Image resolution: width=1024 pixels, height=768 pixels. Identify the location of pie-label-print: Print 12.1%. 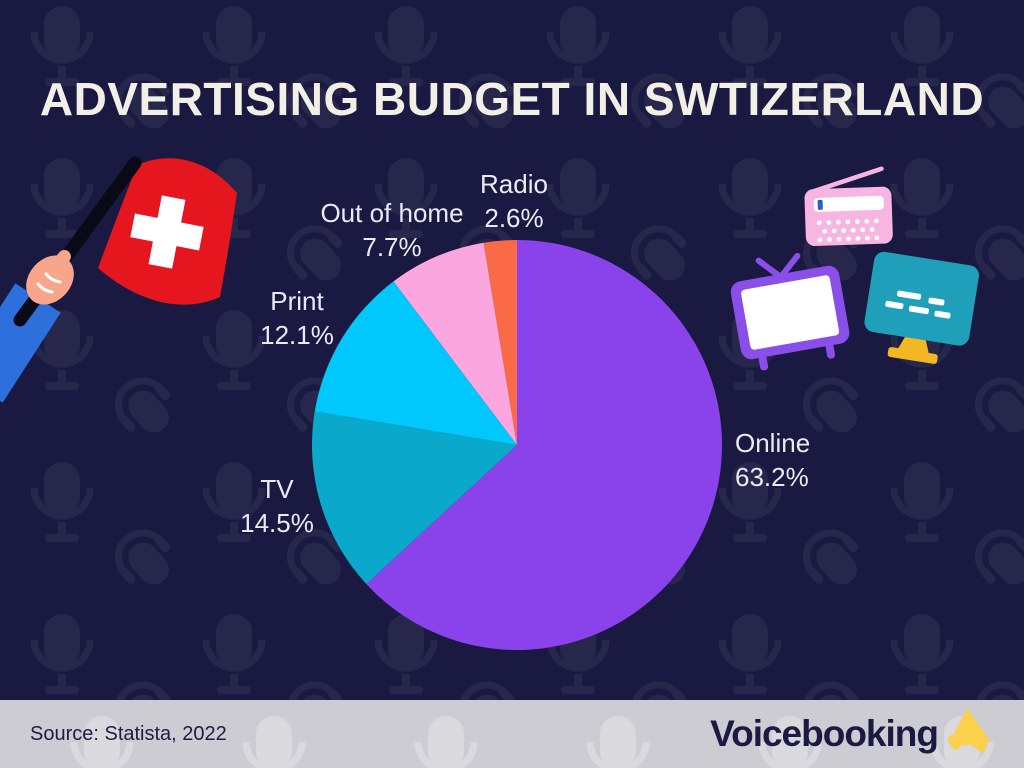
(297, 318).